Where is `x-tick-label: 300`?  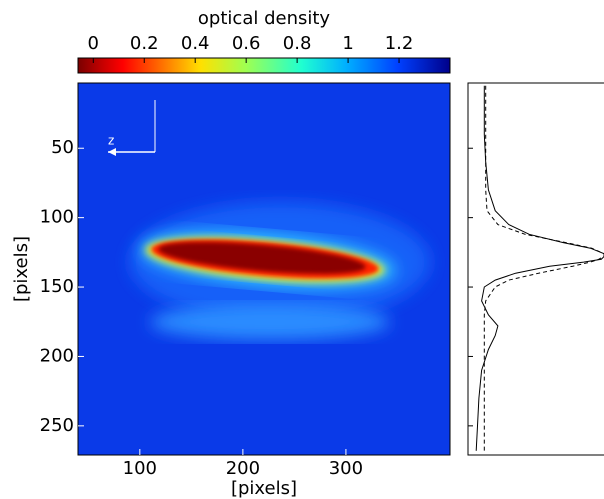
x-tick-label: 300 is located at coordinates (346, 468).